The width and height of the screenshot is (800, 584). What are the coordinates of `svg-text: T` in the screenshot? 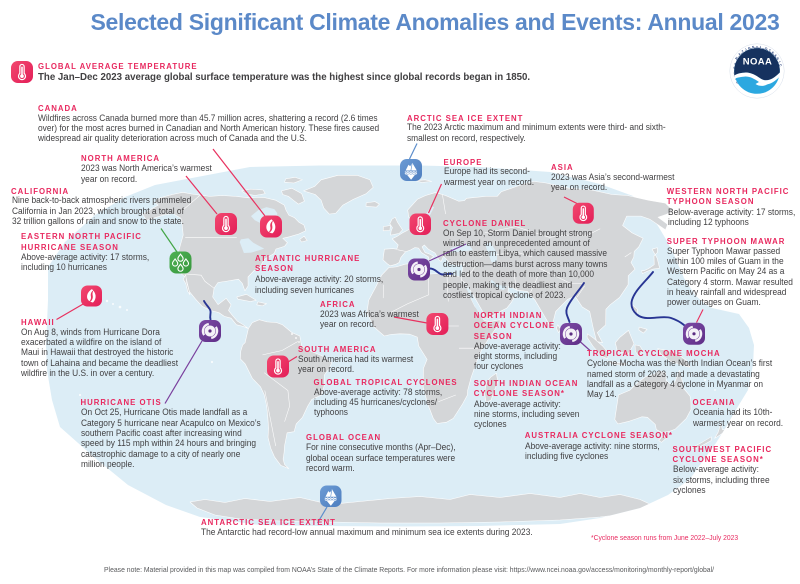 It's located at (743, 51).